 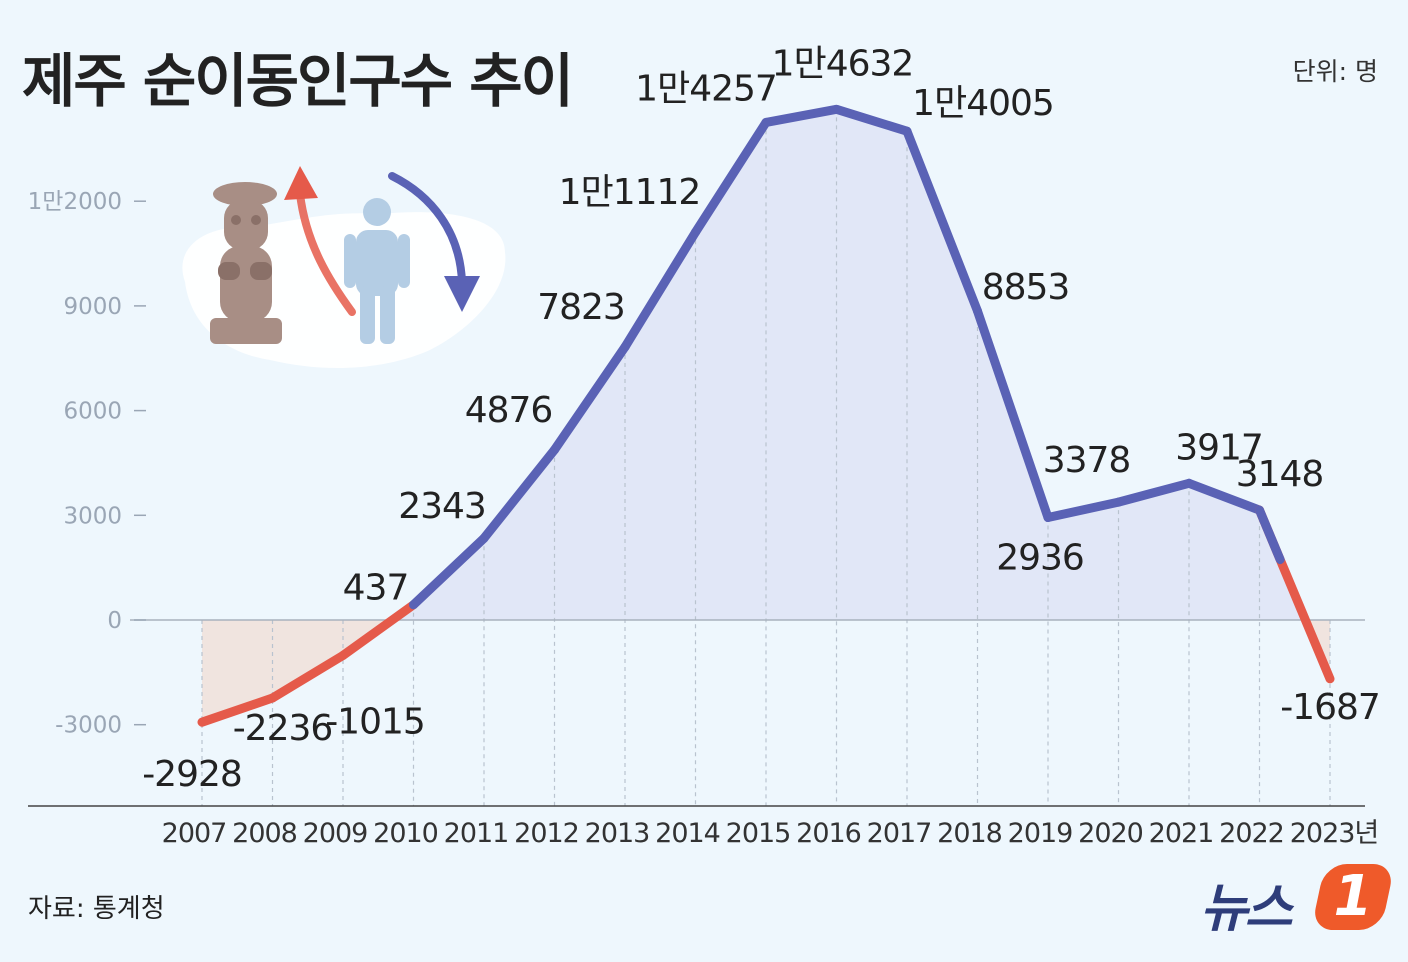 What do you see at coordinates (630, 192) in the screenshot?
I see `data-label-2014: 1만1112` at bounding box center [630, 192].